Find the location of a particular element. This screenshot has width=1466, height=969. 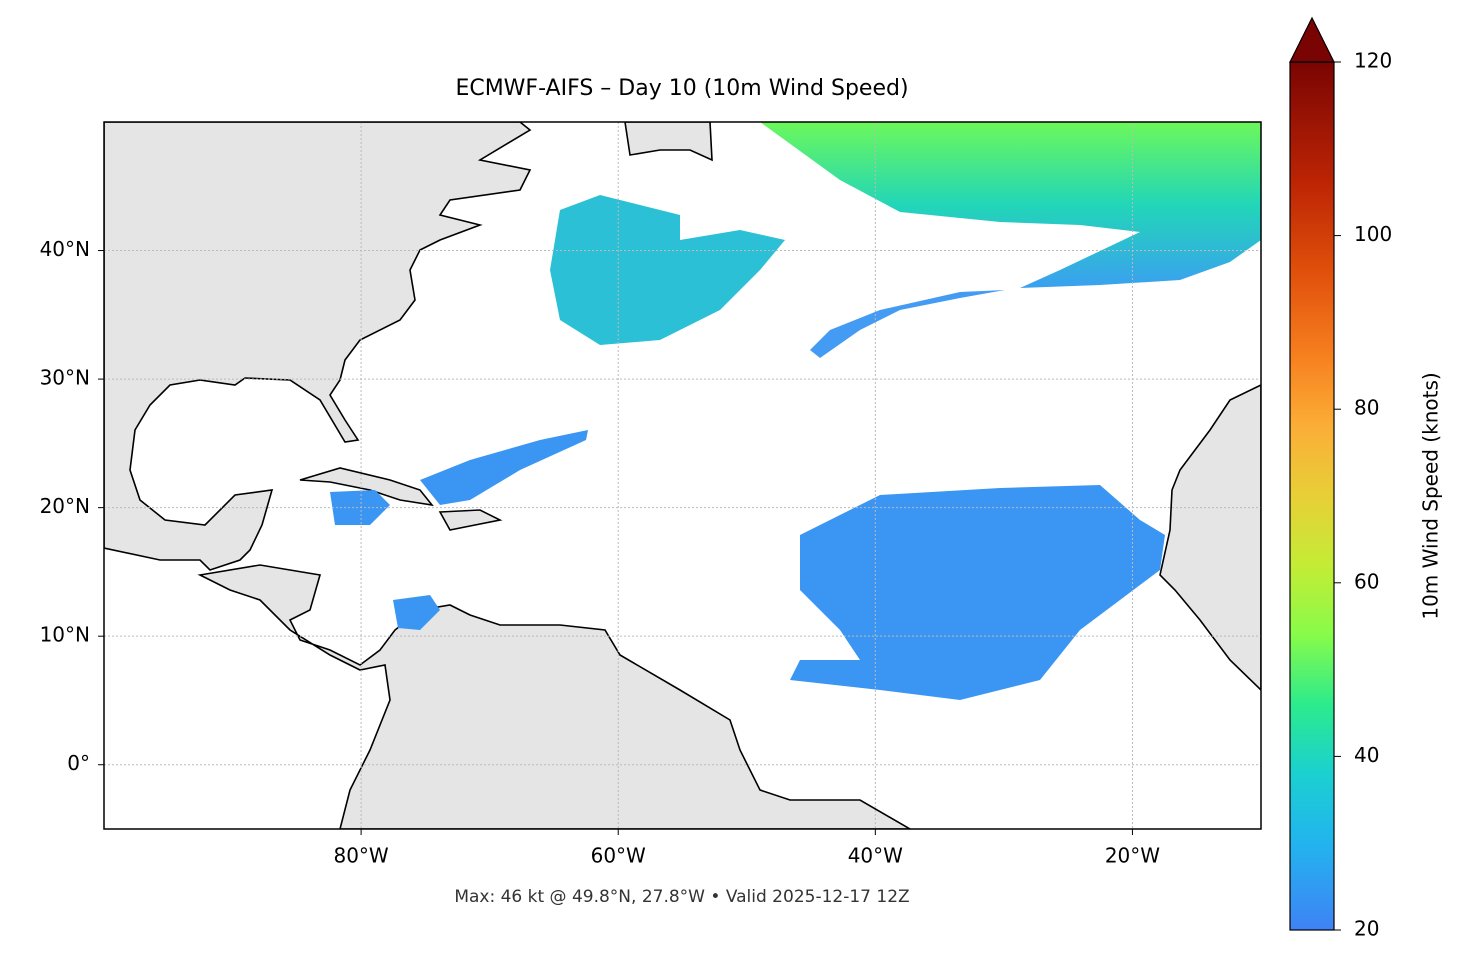

colorbar-tick-label: 40 is located at coordinates (1366, 755).